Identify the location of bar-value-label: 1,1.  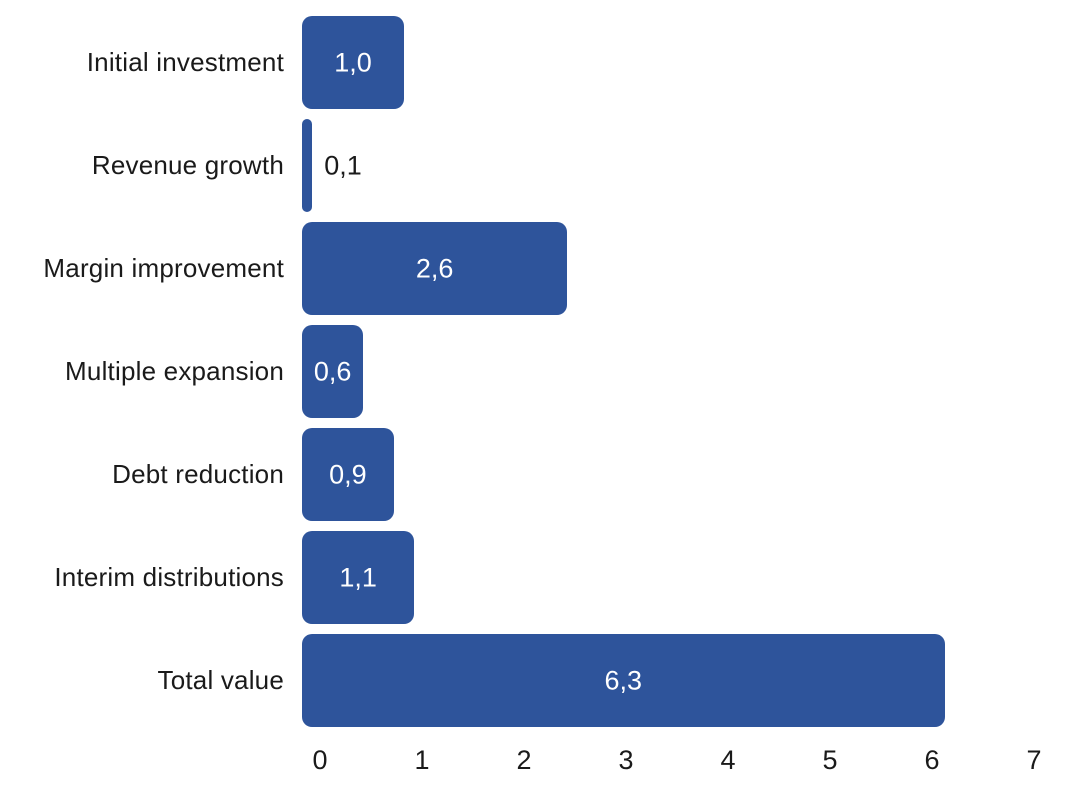
(358, 577).